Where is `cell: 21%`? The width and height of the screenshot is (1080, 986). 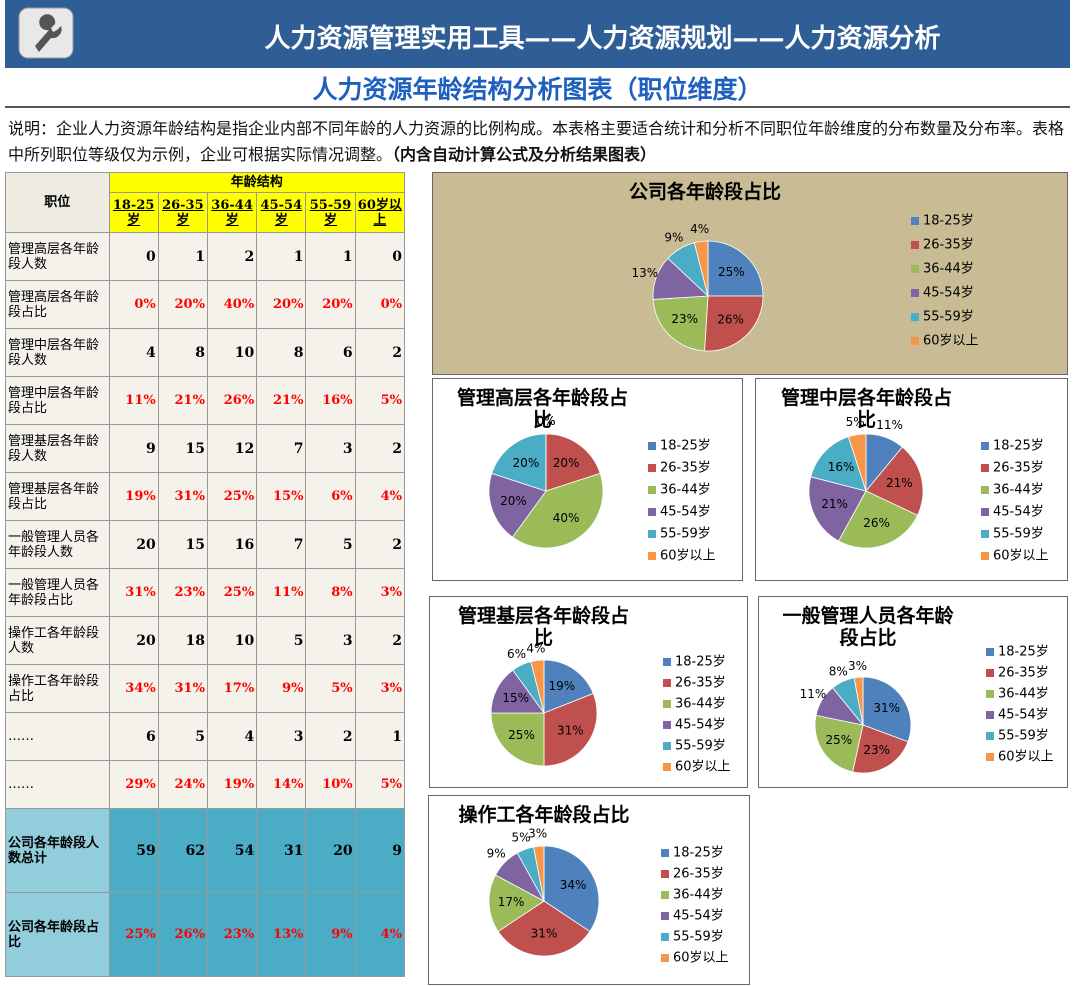
cell: 21% is located at coordinates (281, 400).